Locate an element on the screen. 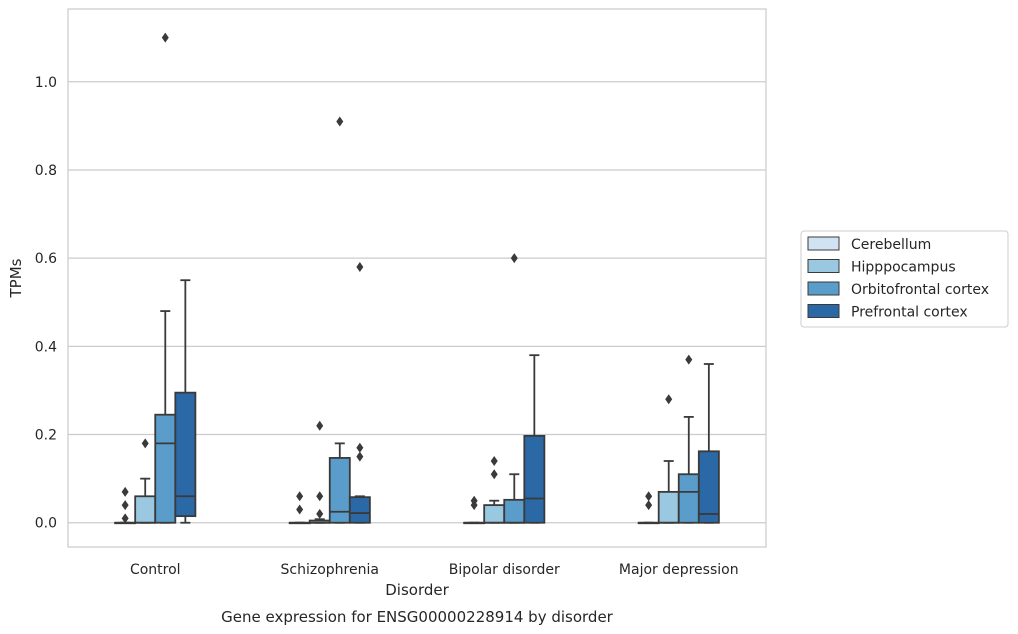  y-tick-label: 0.2 is located at coordinates (46, 436).